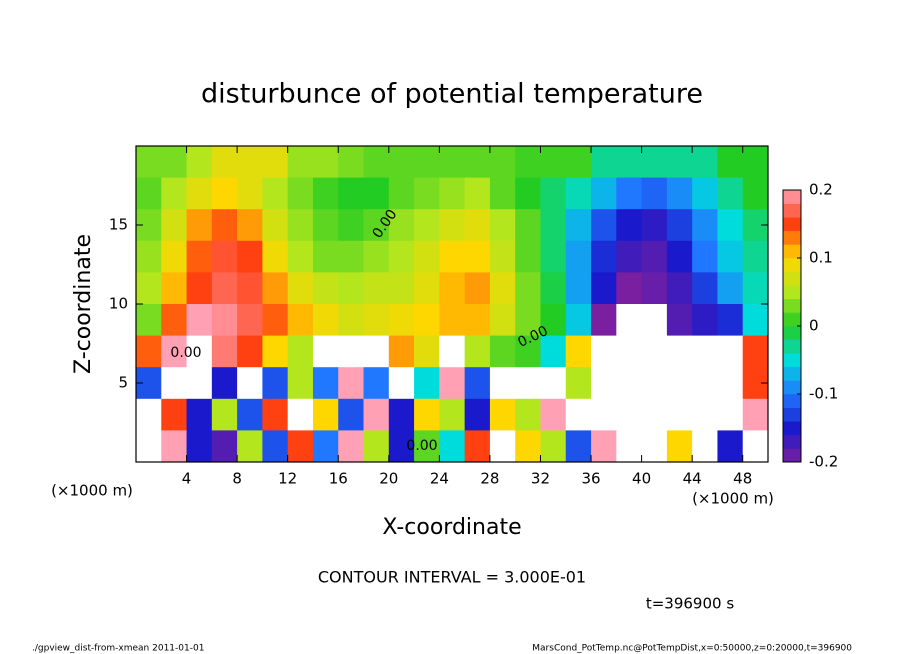 Image resolution: width=904 pixels, height=654 pixels. Describe the element at coordinates (742, 479) in the screenshot. I see `x-tick-label: 48` at that location.